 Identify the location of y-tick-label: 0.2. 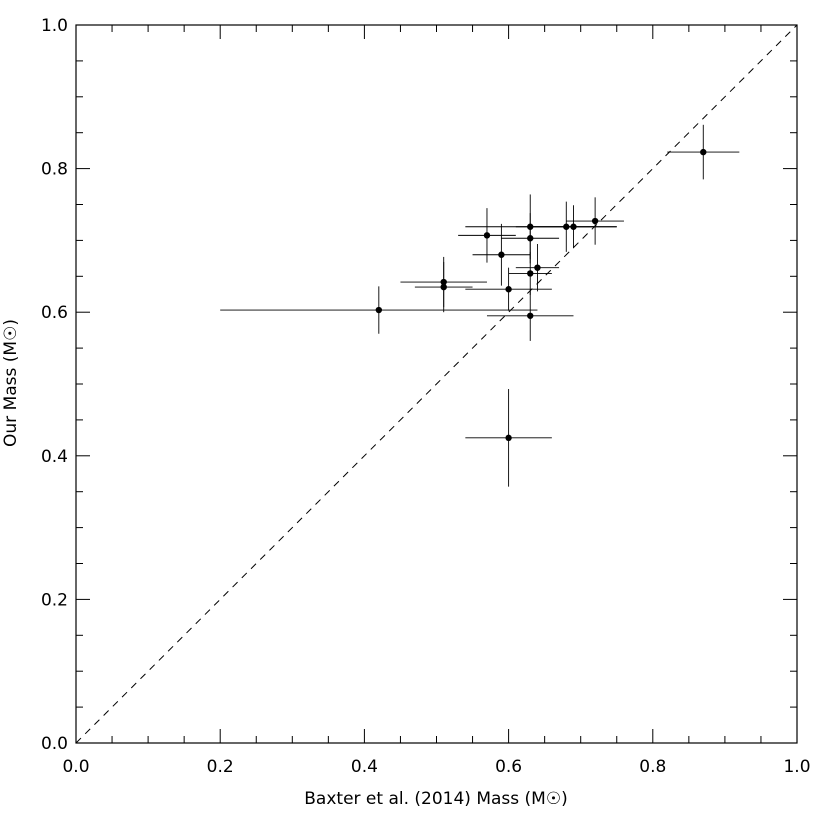
(54, 600).